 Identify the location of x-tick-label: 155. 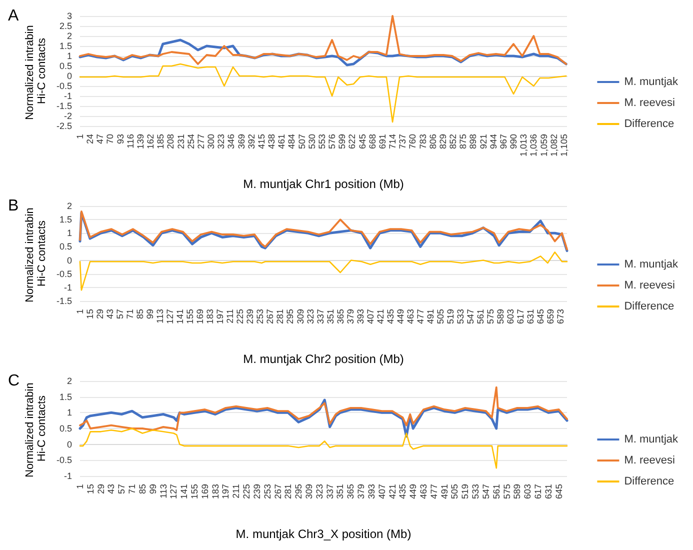
(190, 316).